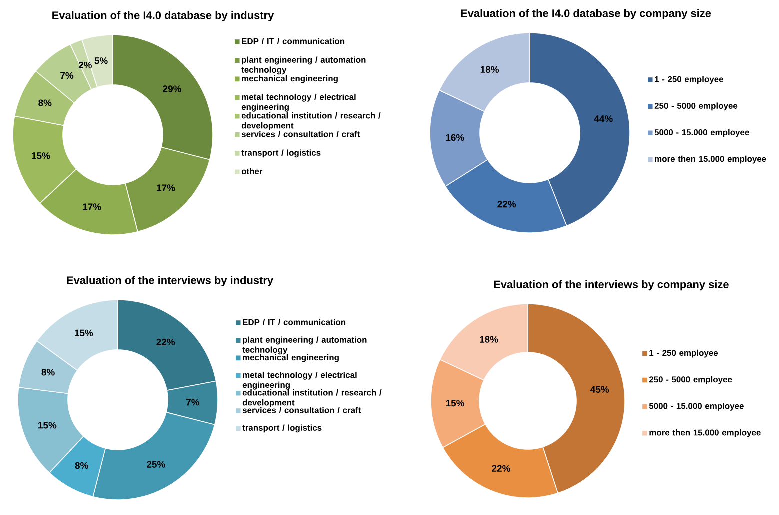  What do you see at coordinates (85, 65) in the screenshot?
I see `data-label: 2%` at bounding box center [85, 65].